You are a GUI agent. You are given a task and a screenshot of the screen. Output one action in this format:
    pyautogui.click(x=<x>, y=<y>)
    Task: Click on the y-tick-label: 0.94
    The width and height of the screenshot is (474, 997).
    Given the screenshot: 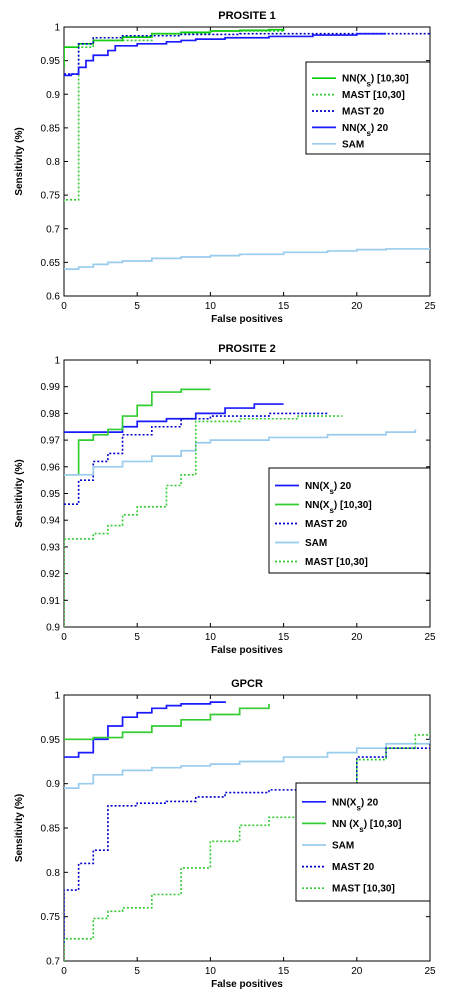 What is the action you would take?
    pyautogui.click(x=51, y=521)
    